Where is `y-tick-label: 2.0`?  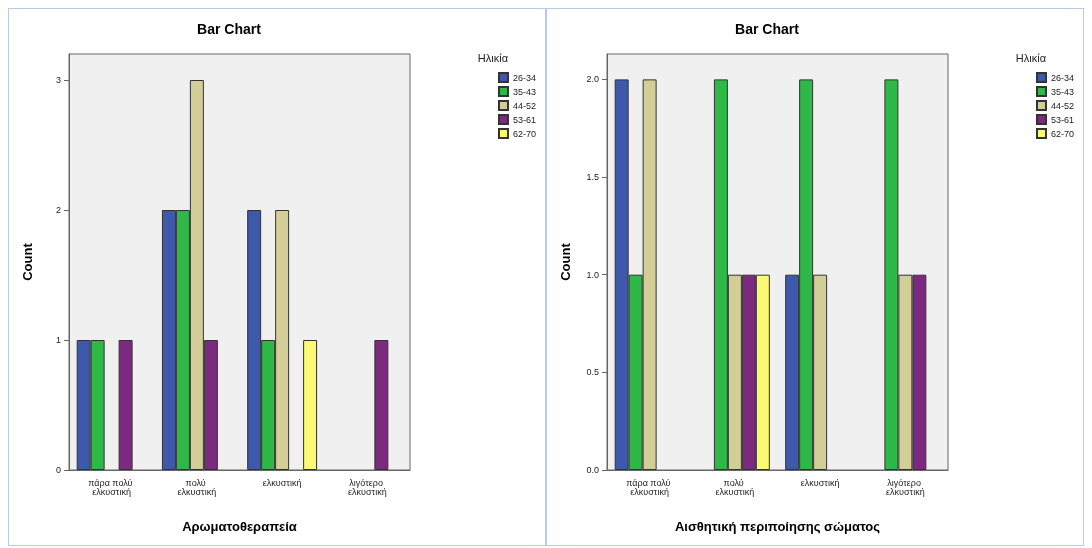 y-tick-label: 2.0 is located at coordinates (592, 79).